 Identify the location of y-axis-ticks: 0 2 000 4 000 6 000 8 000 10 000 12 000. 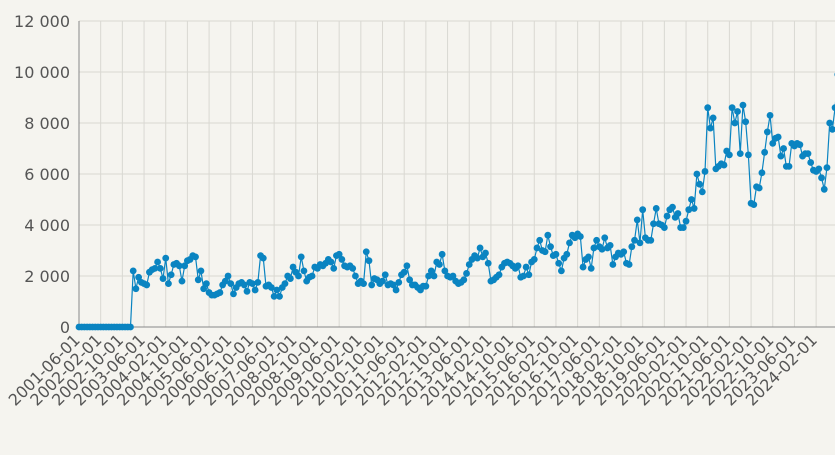
(42, 174).